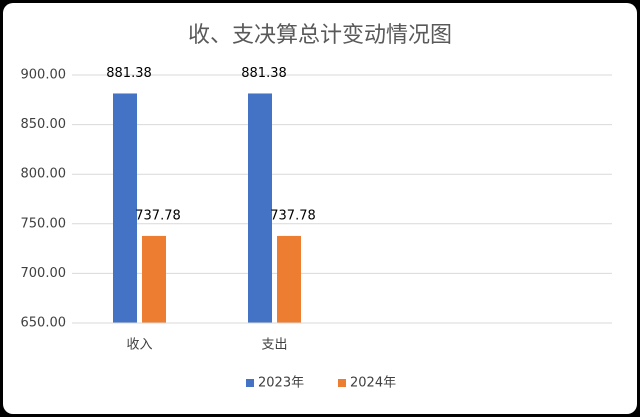  Describe the element at coordinates (373, 383) in the screenshot. I see `legend-label: 2024年` at that location.